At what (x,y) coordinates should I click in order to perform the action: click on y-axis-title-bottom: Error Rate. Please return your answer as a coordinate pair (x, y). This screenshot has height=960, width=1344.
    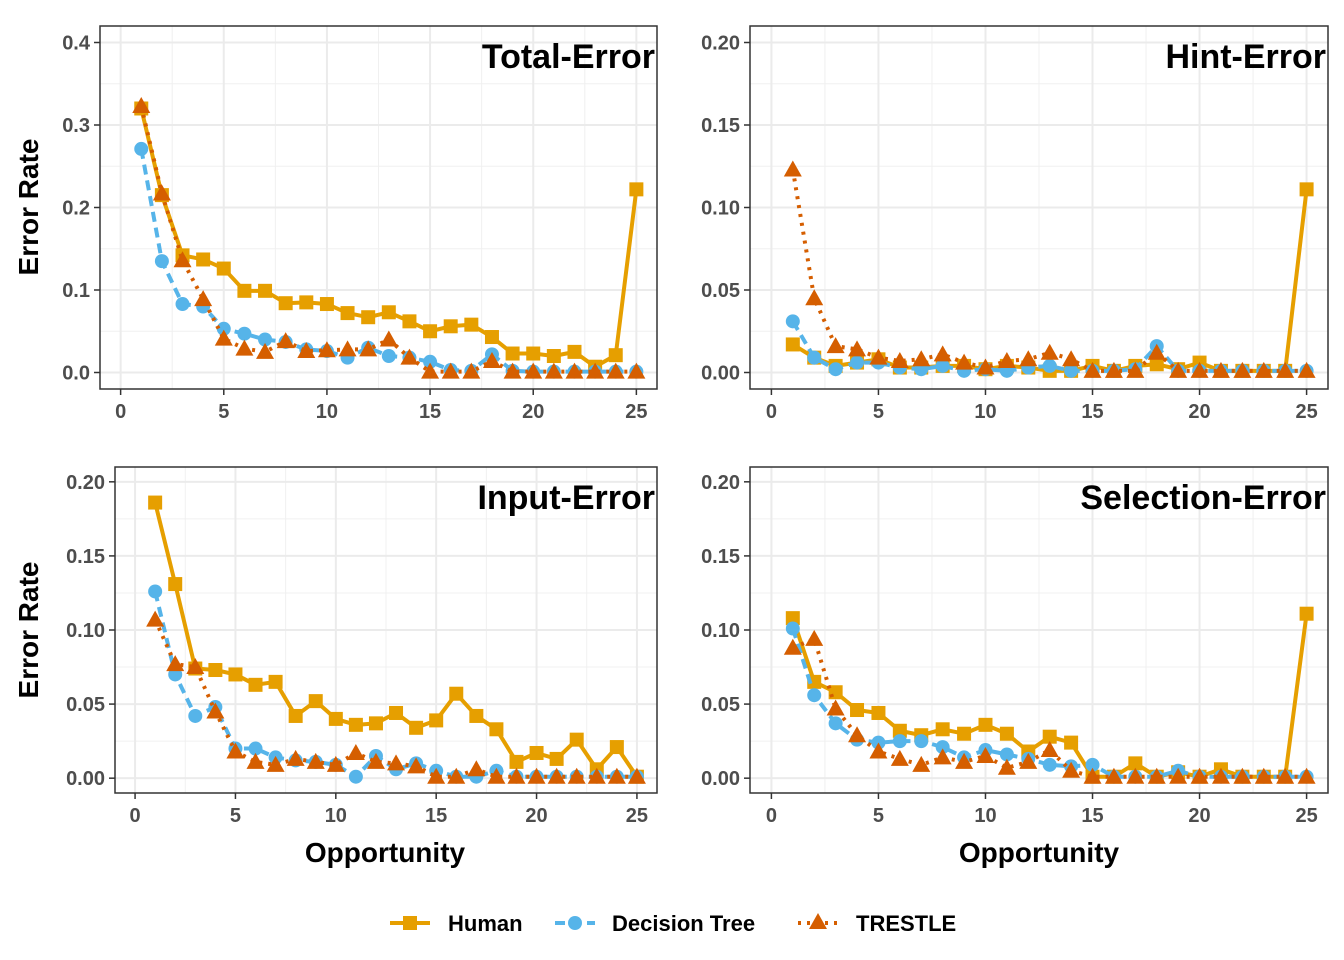
    Looking at the image, I should click on (28, 630).